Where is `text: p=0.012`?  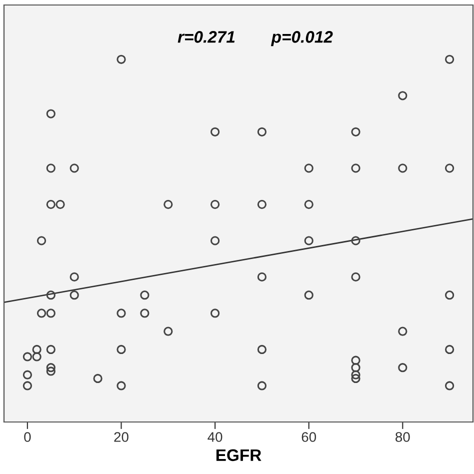
text: p=0.012 is located at coordinates (301, 38).